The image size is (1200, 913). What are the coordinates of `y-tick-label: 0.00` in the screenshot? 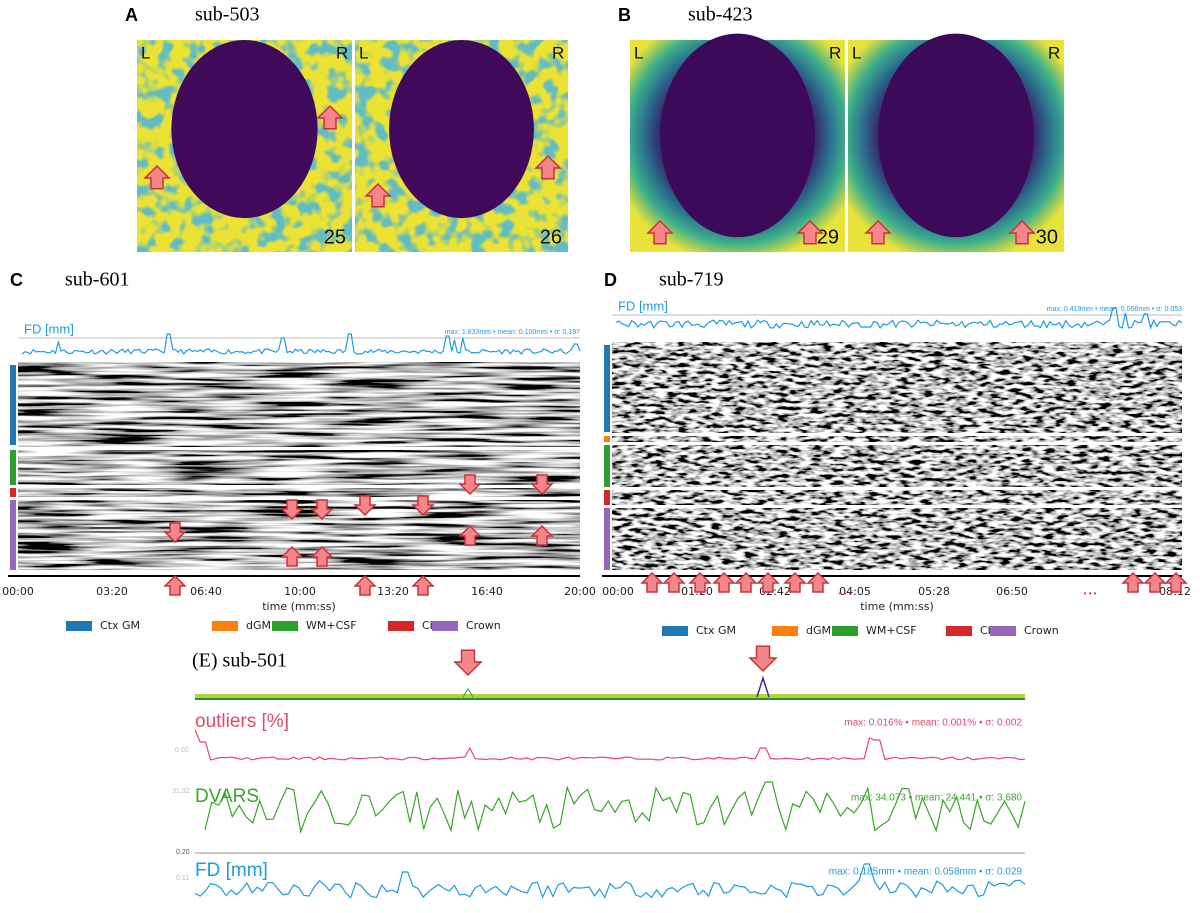 It's located at (182, 750).